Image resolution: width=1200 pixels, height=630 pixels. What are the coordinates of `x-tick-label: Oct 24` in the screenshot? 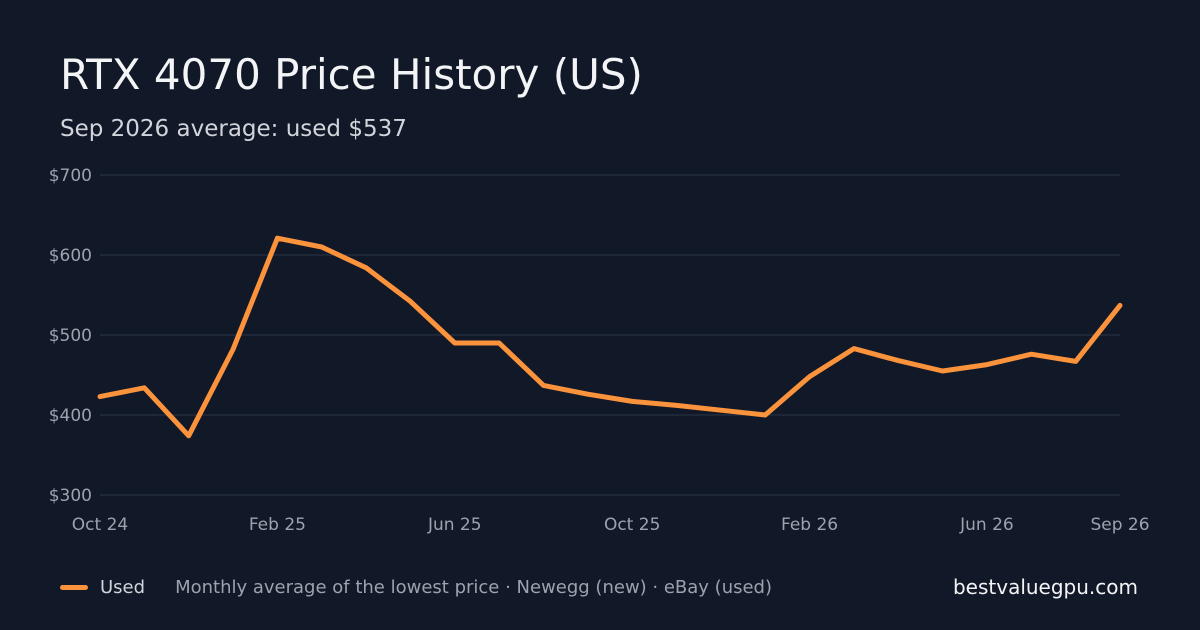 It's located at (100, 525).